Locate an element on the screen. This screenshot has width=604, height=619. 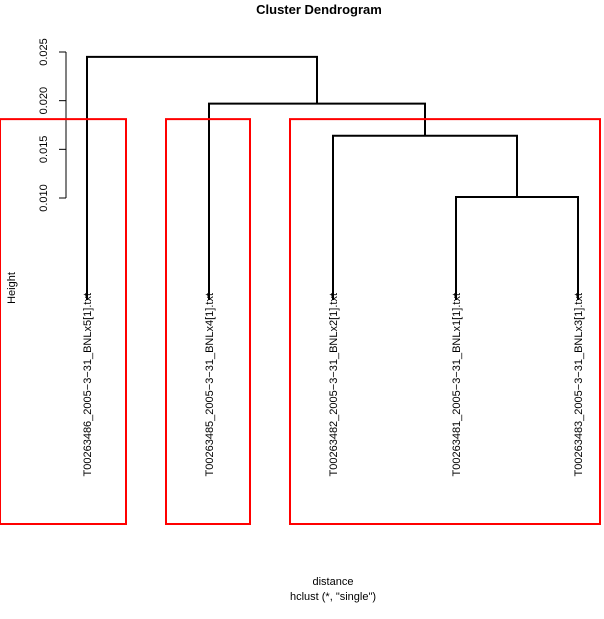
y-tick-label: 0.025 is located at coordinates (44, 52).